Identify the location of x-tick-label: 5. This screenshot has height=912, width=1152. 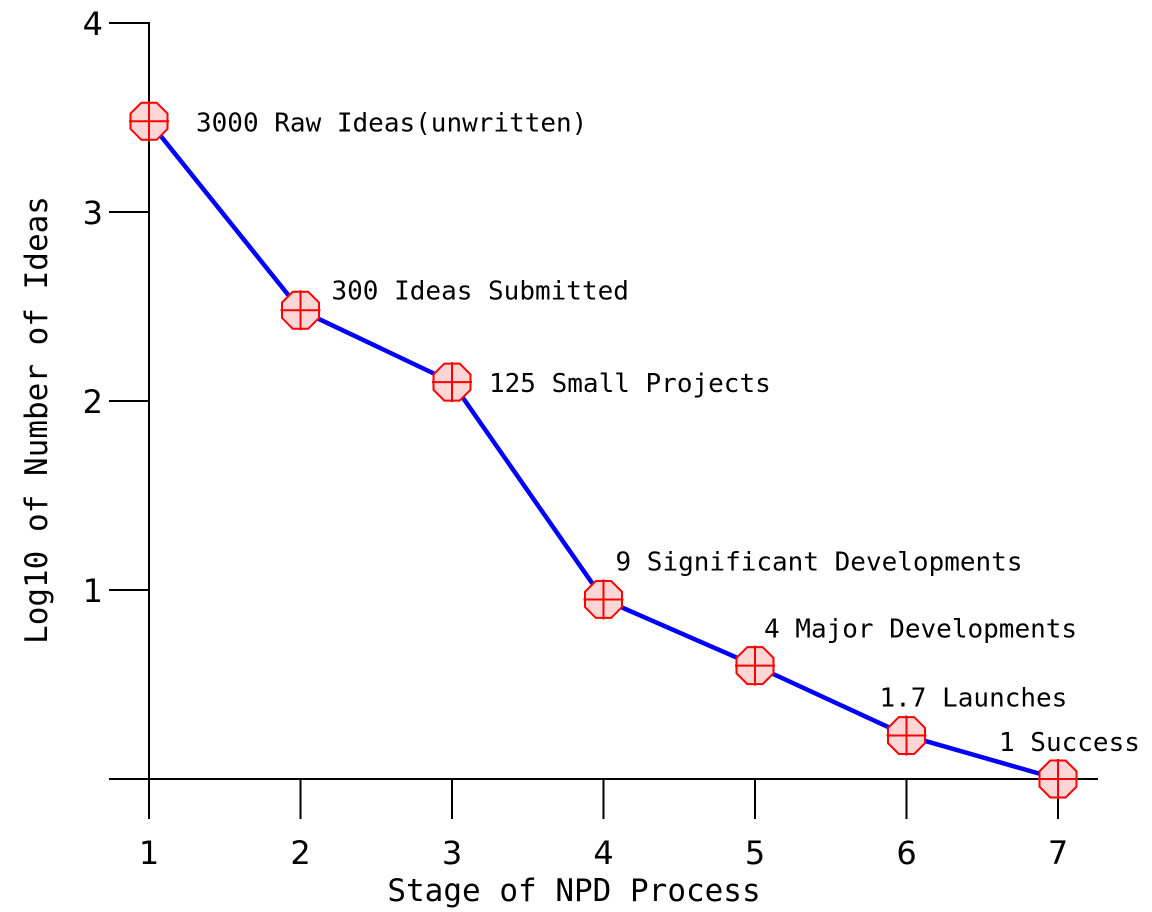
(755, 853).